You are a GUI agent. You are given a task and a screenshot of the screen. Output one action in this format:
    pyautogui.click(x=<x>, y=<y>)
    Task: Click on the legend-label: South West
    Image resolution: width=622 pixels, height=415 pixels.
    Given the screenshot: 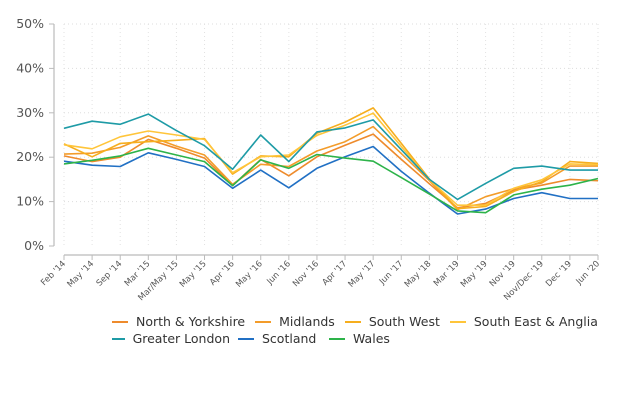 What is the action you would take?
    pyautogui.click(x=404, y=321)
    